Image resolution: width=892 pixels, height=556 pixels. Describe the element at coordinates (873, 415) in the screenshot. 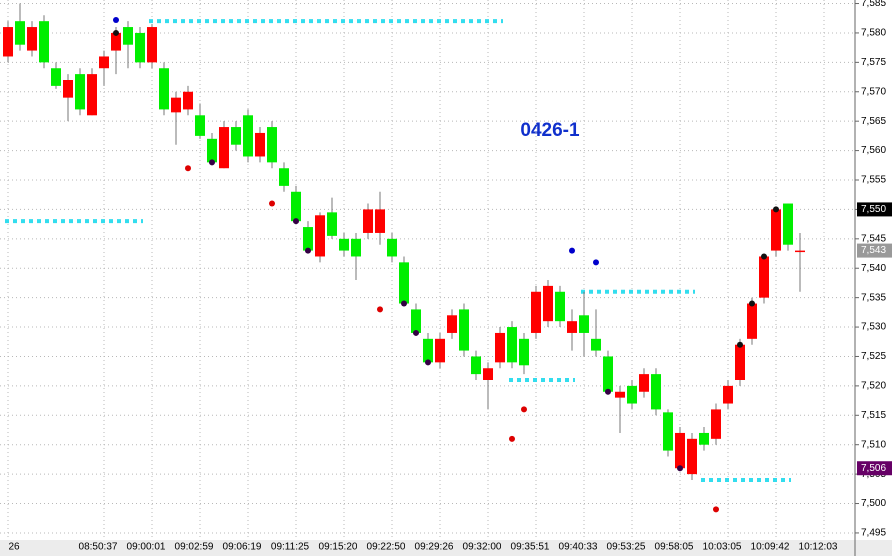

I see `y-tick-label: 7,515` at that location.